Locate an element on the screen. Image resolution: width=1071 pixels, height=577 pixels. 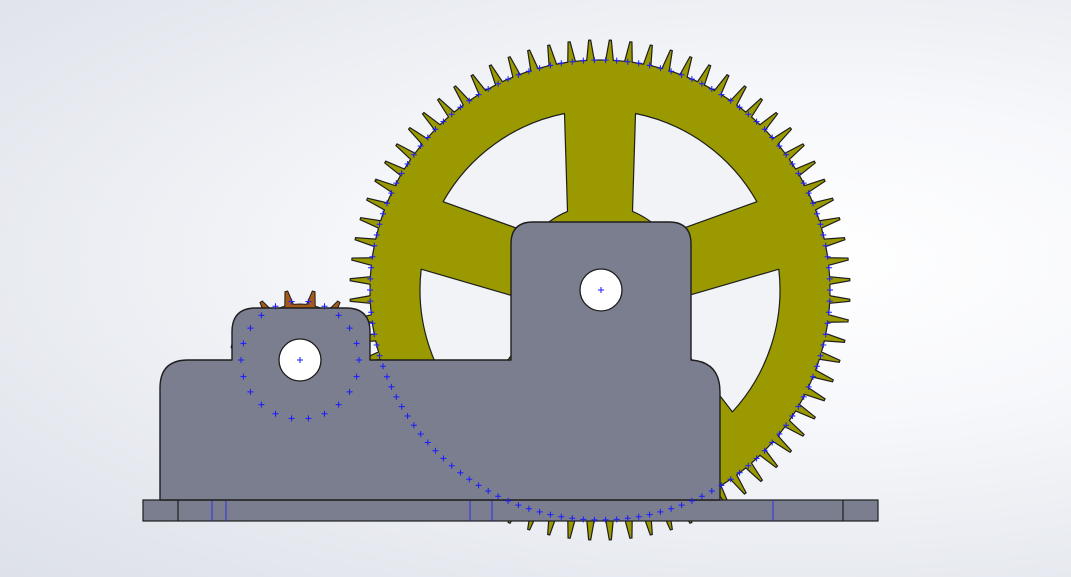
pinion-center-point is located at coordinates (300, 360).